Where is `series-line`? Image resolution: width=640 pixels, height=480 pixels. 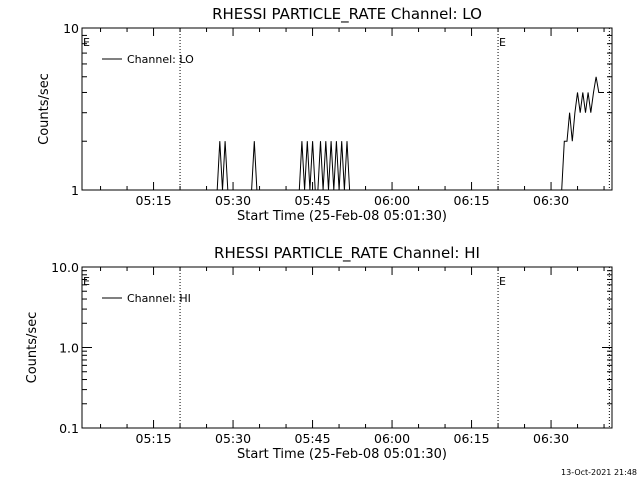
series-line is located at coordinates (410, 133).